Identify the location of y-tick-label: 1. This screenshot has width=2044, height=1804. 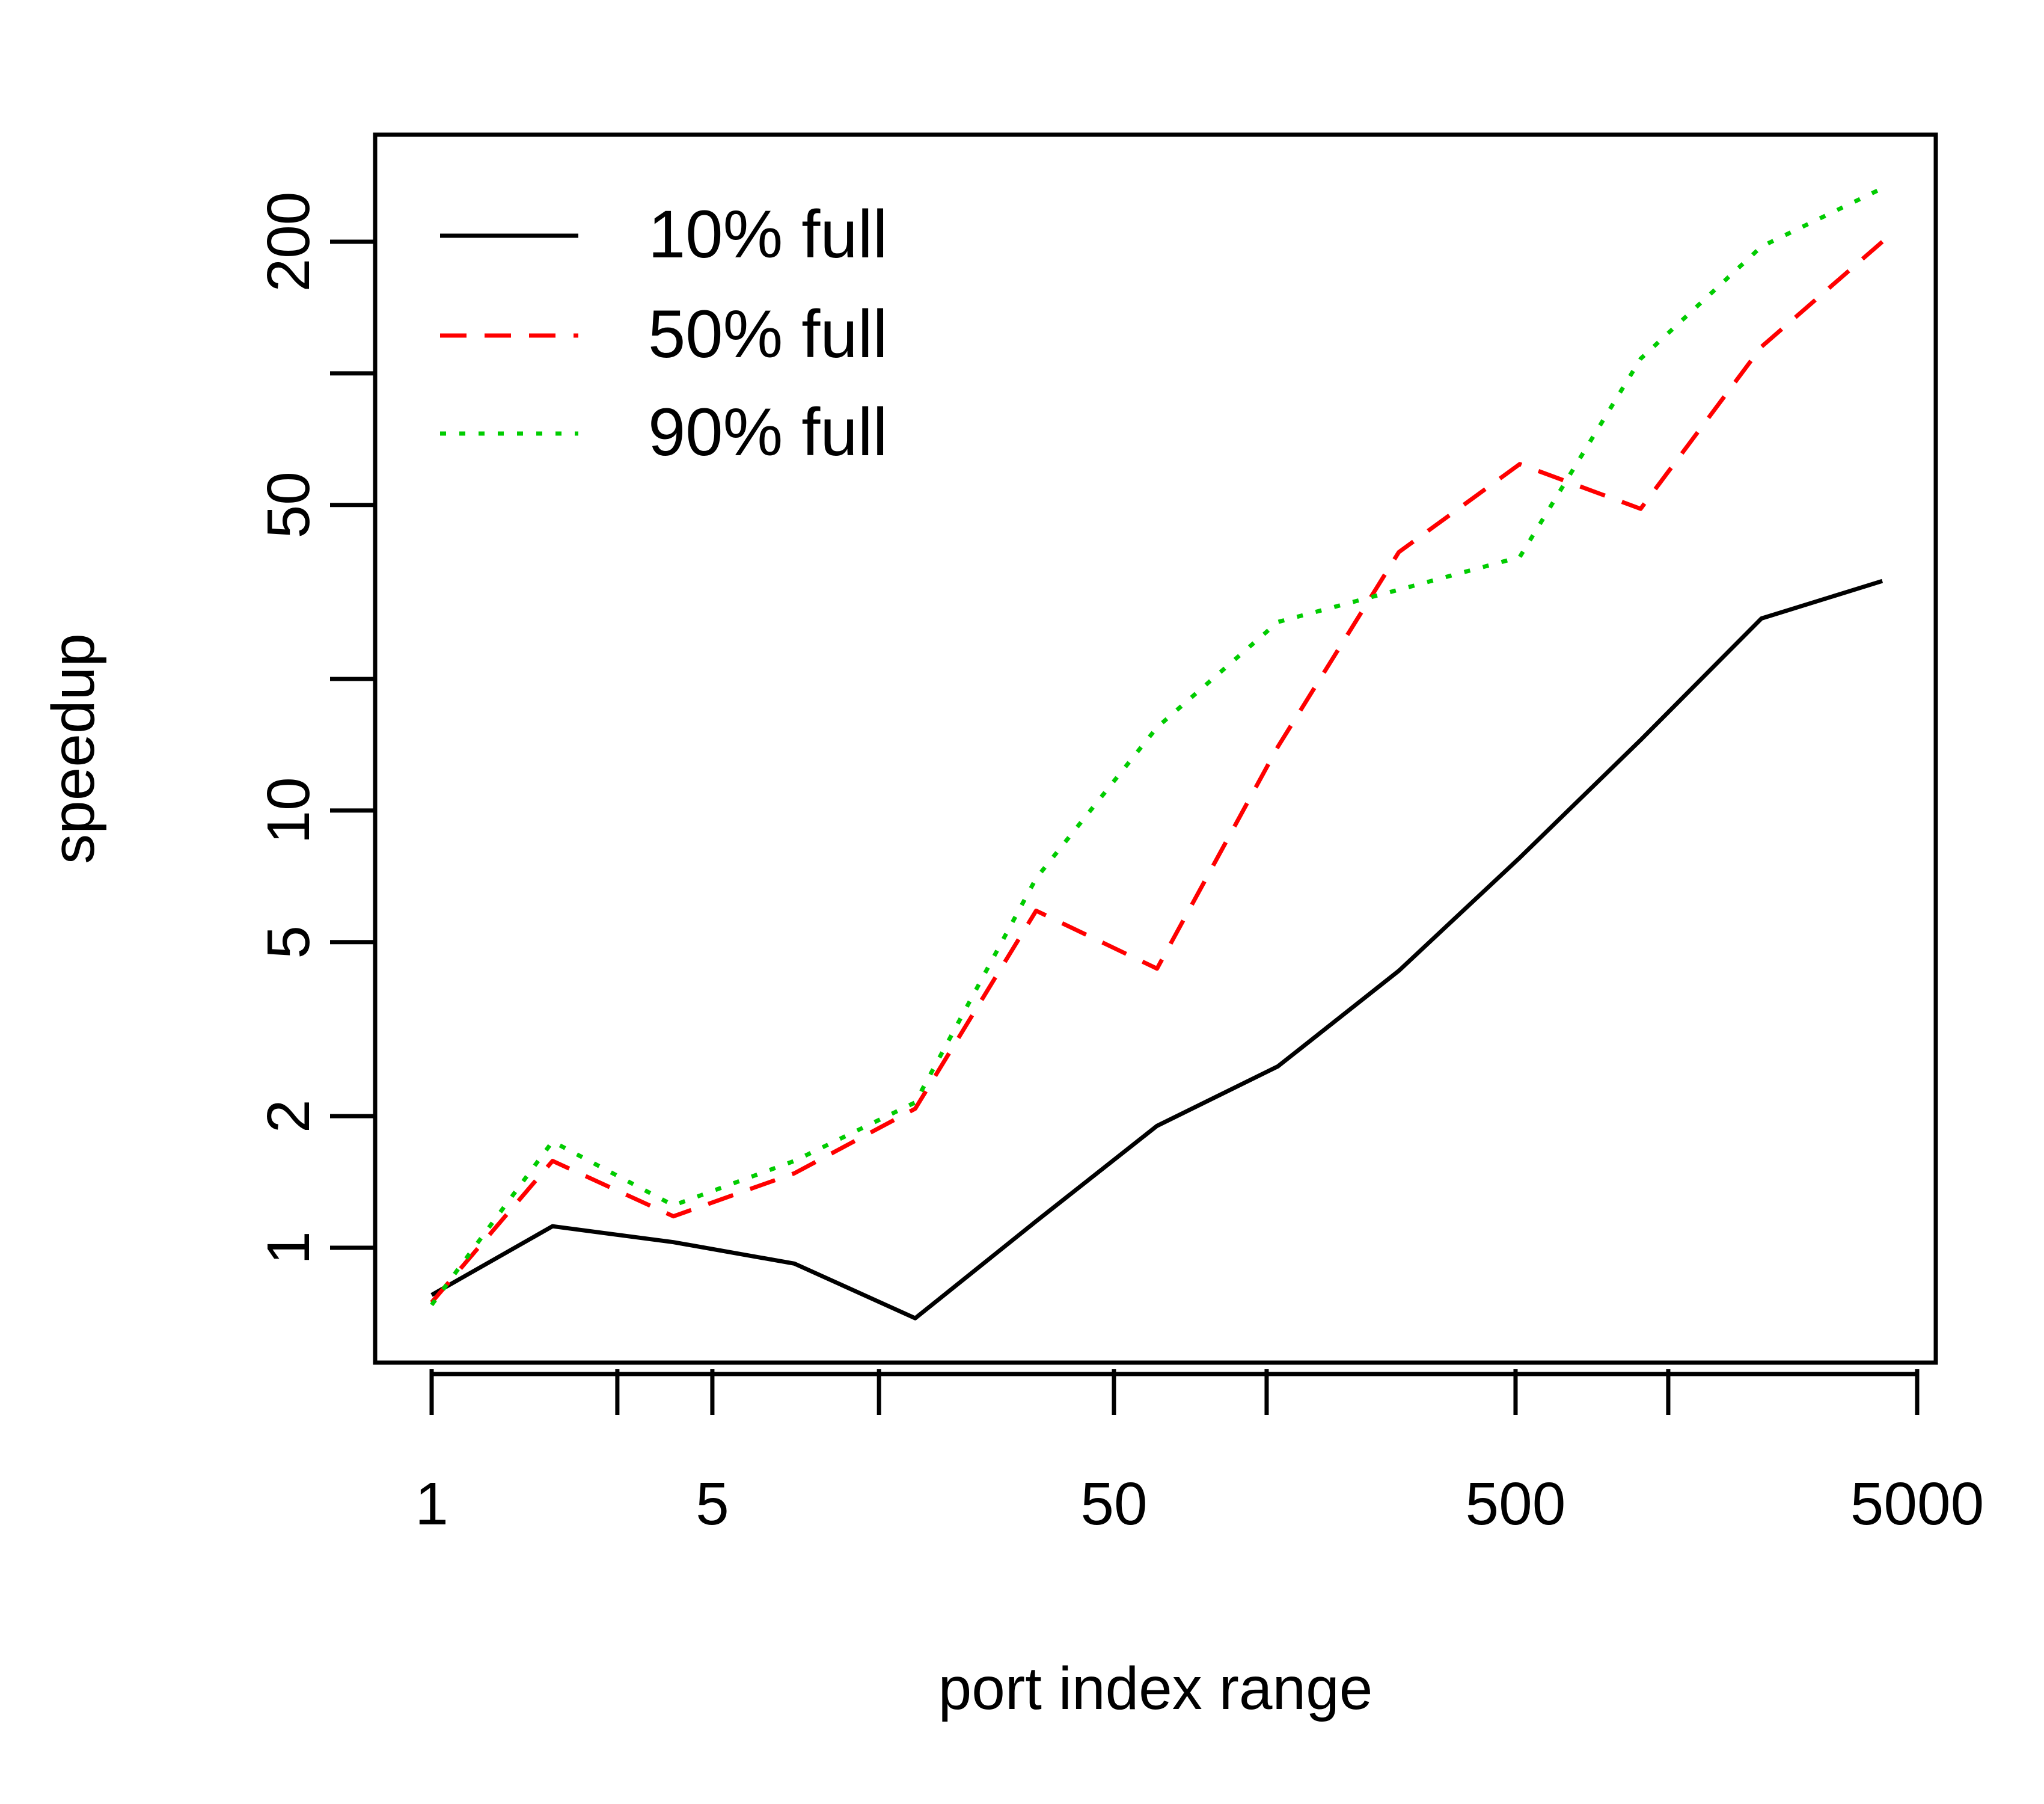
(288, 1248).